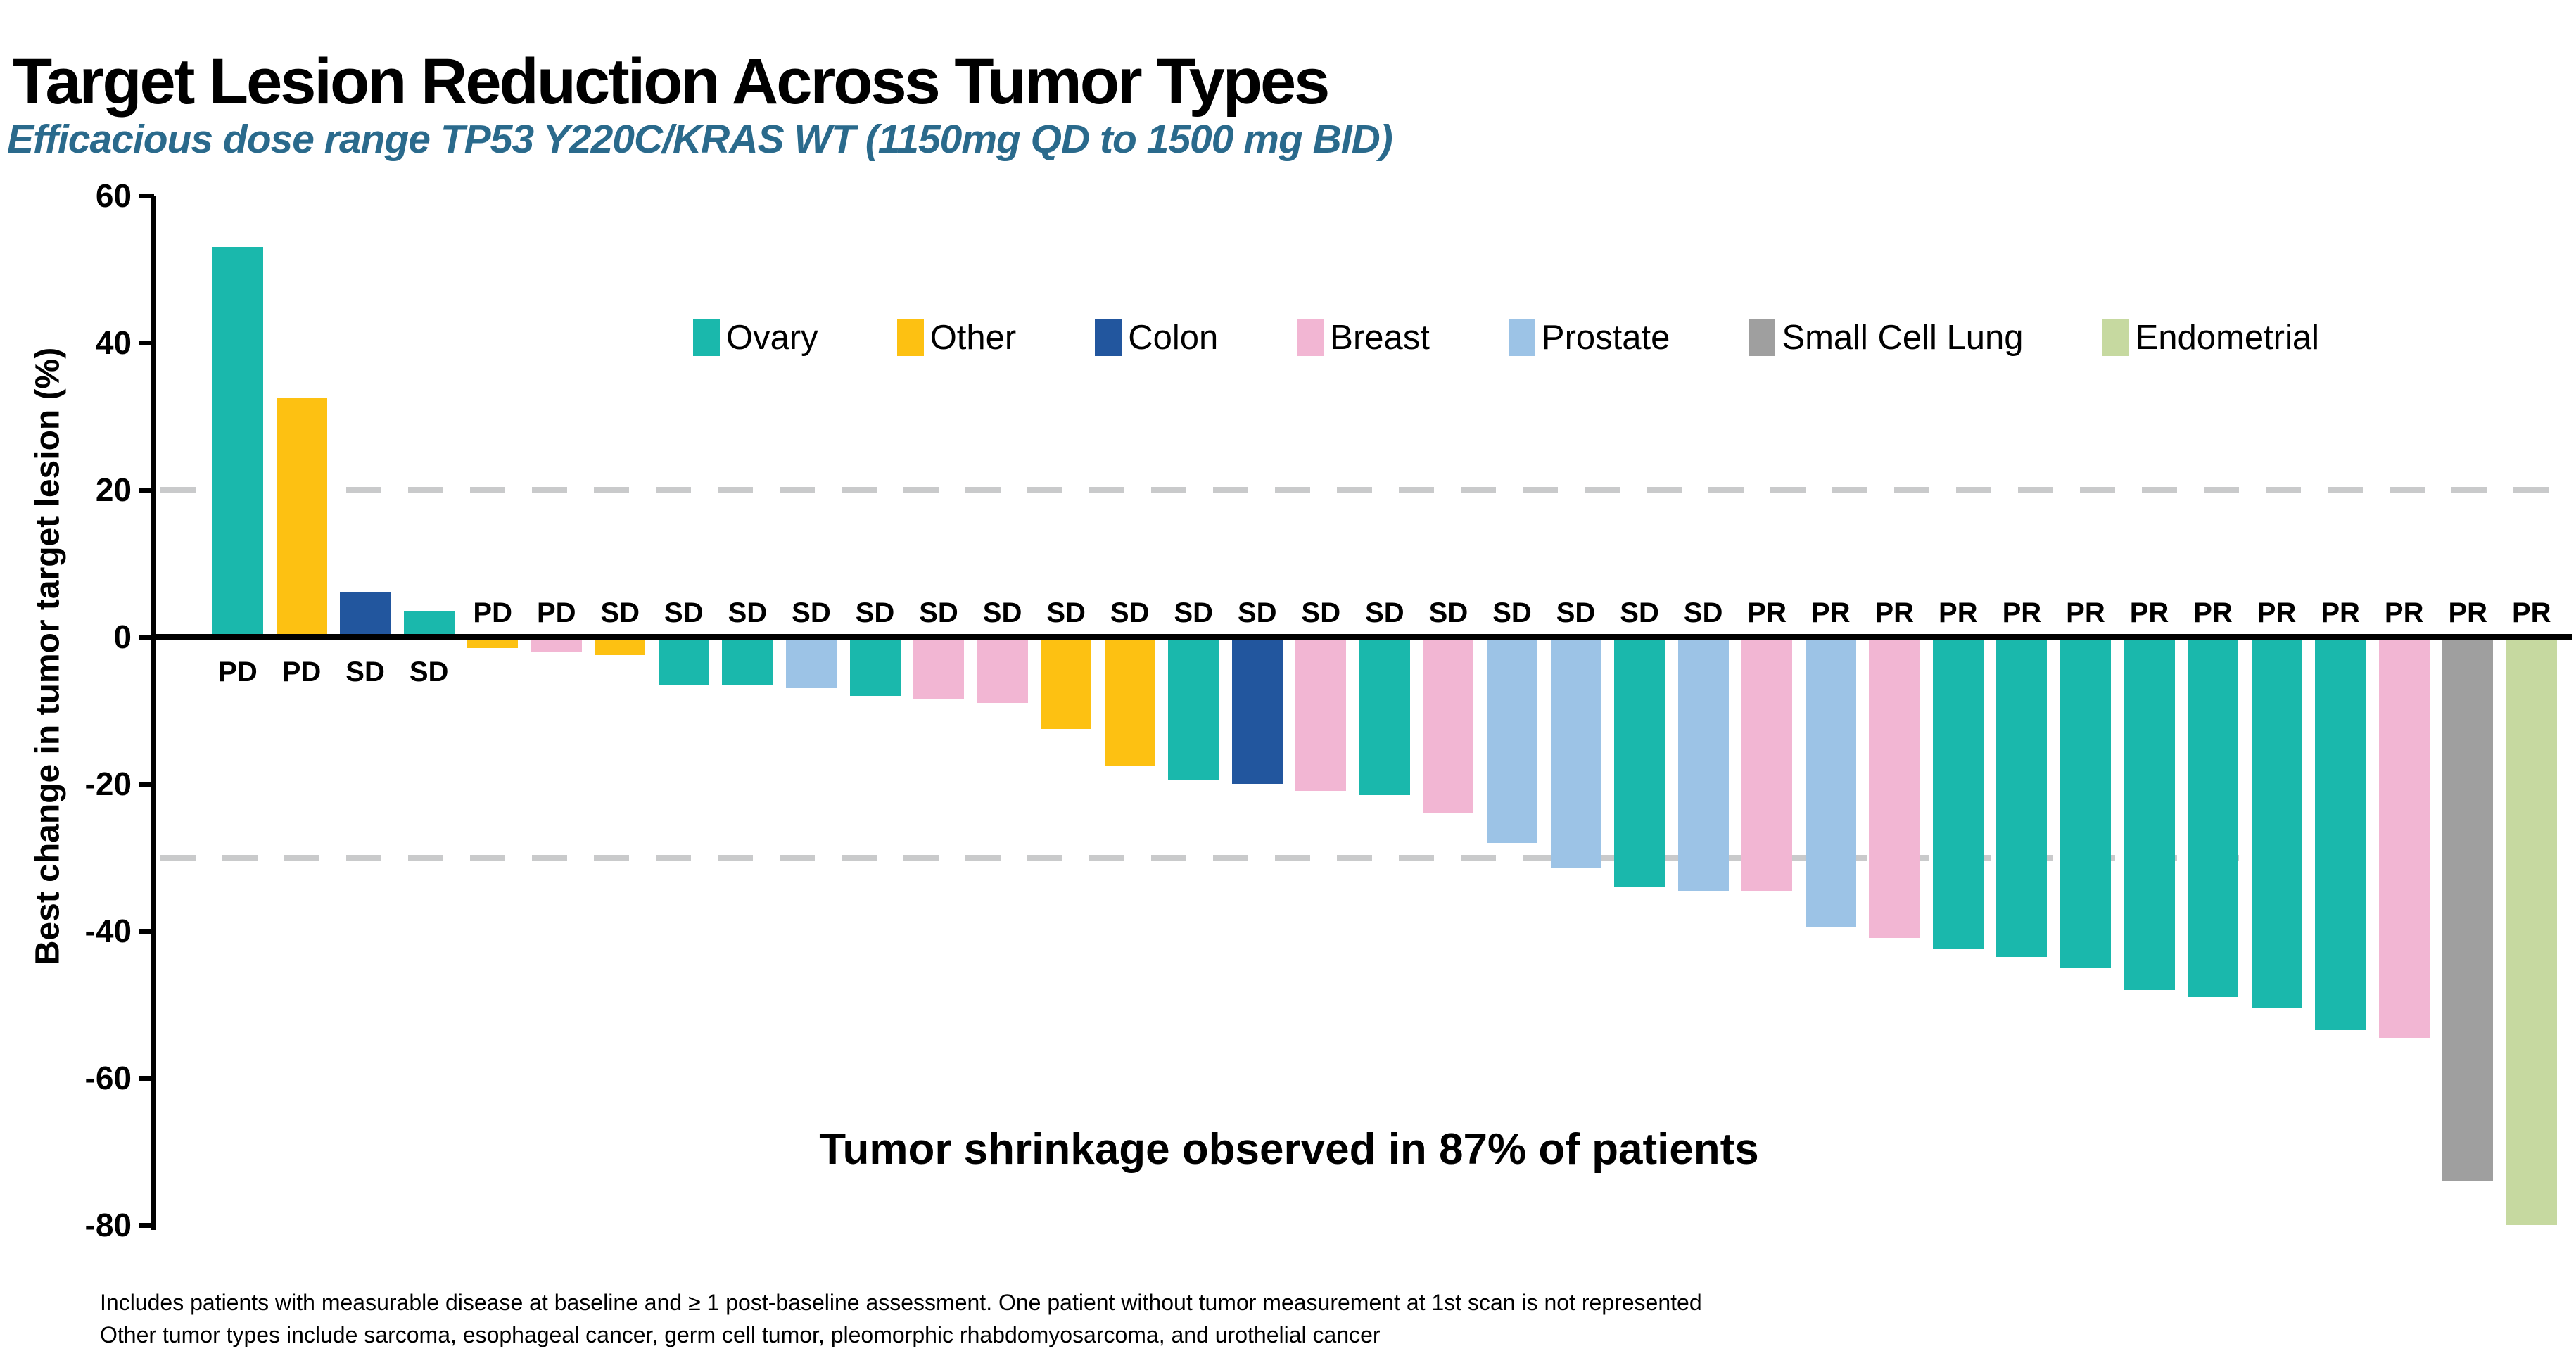 This screenshot has width=2576, height=1351. Describe the element at coordinates (122, 637) in the screenshot. I see `y-tick-label: 0` at that location.